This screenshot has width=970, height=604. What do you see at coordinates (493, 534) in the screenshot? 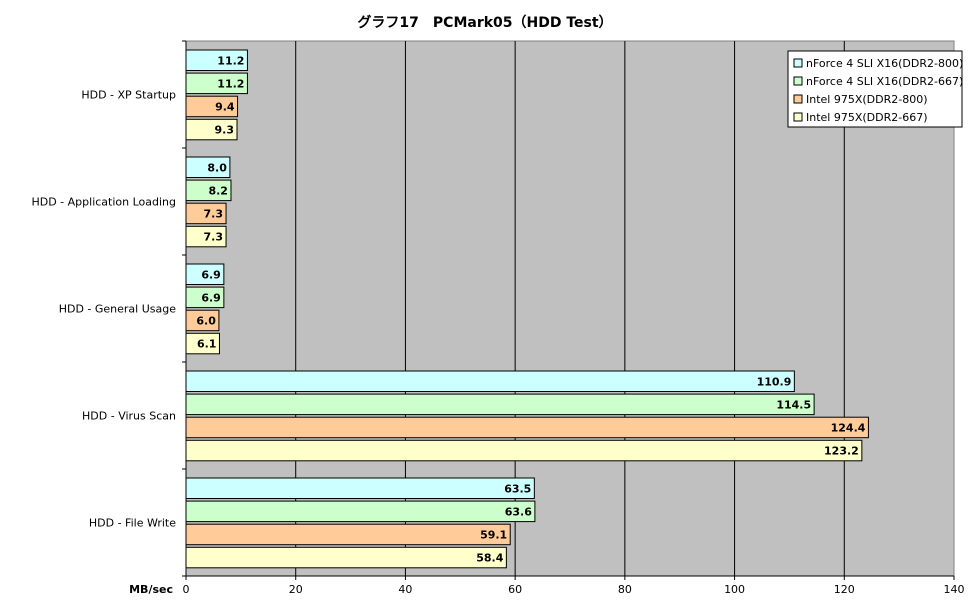
I see `data-label: 59.1` at bounding box center [493, 534].